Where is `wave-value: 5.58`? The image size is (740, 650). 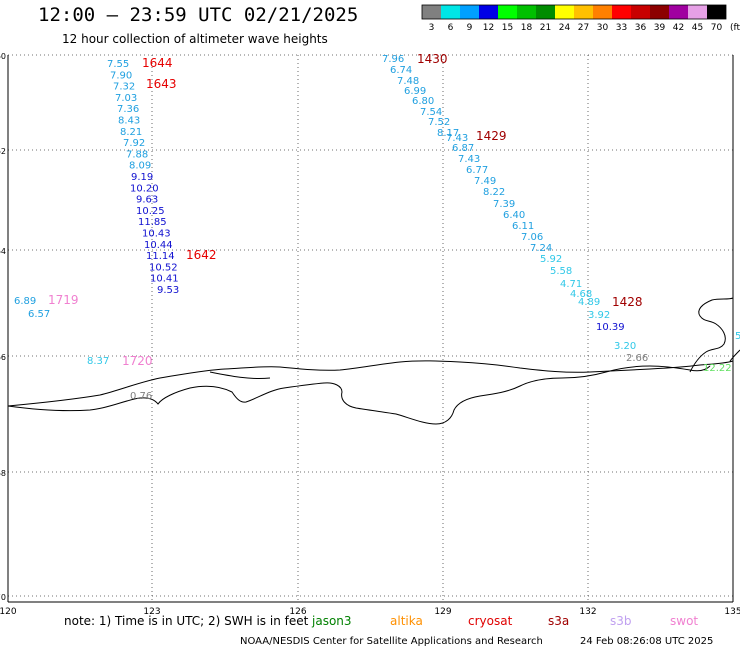 wave-value: 5.58 is located at coordinates (561, 271).